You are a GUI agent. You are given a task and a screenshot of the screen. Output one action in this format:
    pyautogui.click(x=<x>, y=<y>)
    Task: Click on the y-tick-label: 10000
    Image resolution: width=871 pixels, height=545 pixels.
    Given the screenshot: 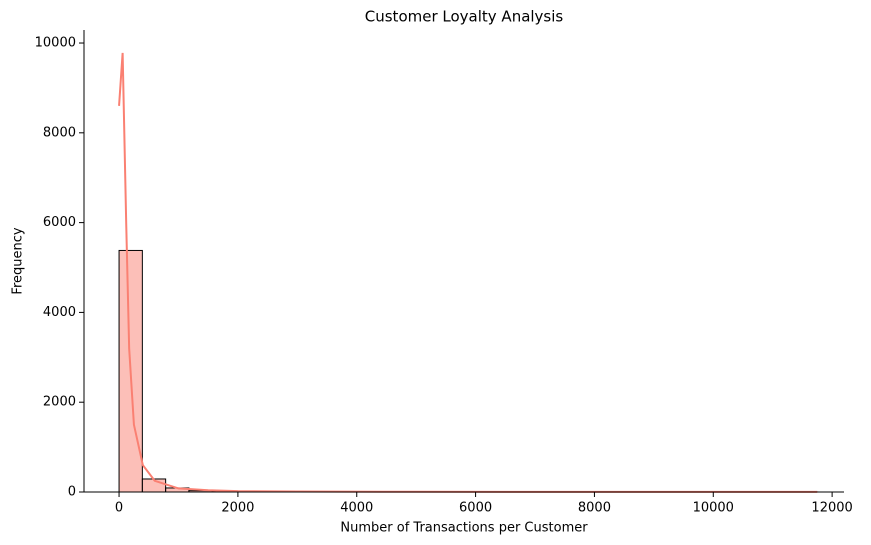 What is the action you would take?
    pyautogui.click(x=55, y=43)
    